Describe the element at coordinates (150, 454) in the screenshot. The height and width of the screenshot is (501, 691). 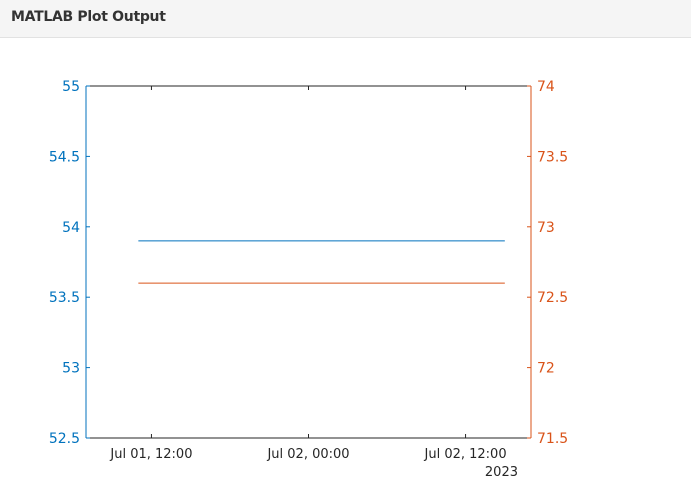
I see `x-tick-label: Jul 01, 12:00` at that location.